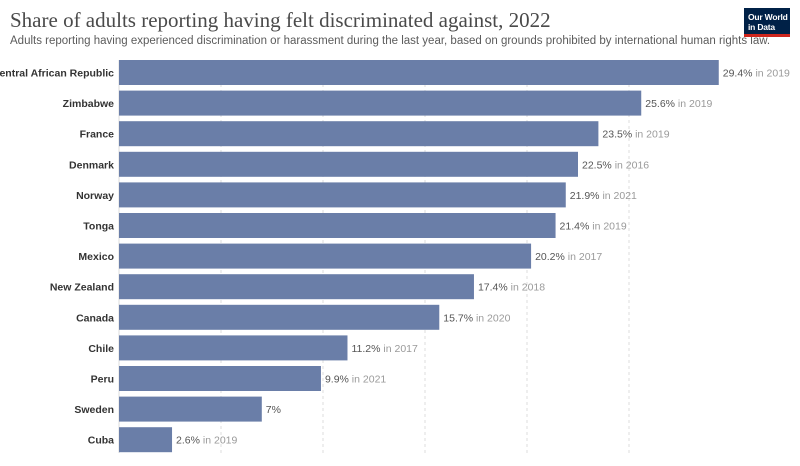 The height and width of the screenshot is (466, 800). I want to click on category-label: Central African Republic, so click(57, 74).